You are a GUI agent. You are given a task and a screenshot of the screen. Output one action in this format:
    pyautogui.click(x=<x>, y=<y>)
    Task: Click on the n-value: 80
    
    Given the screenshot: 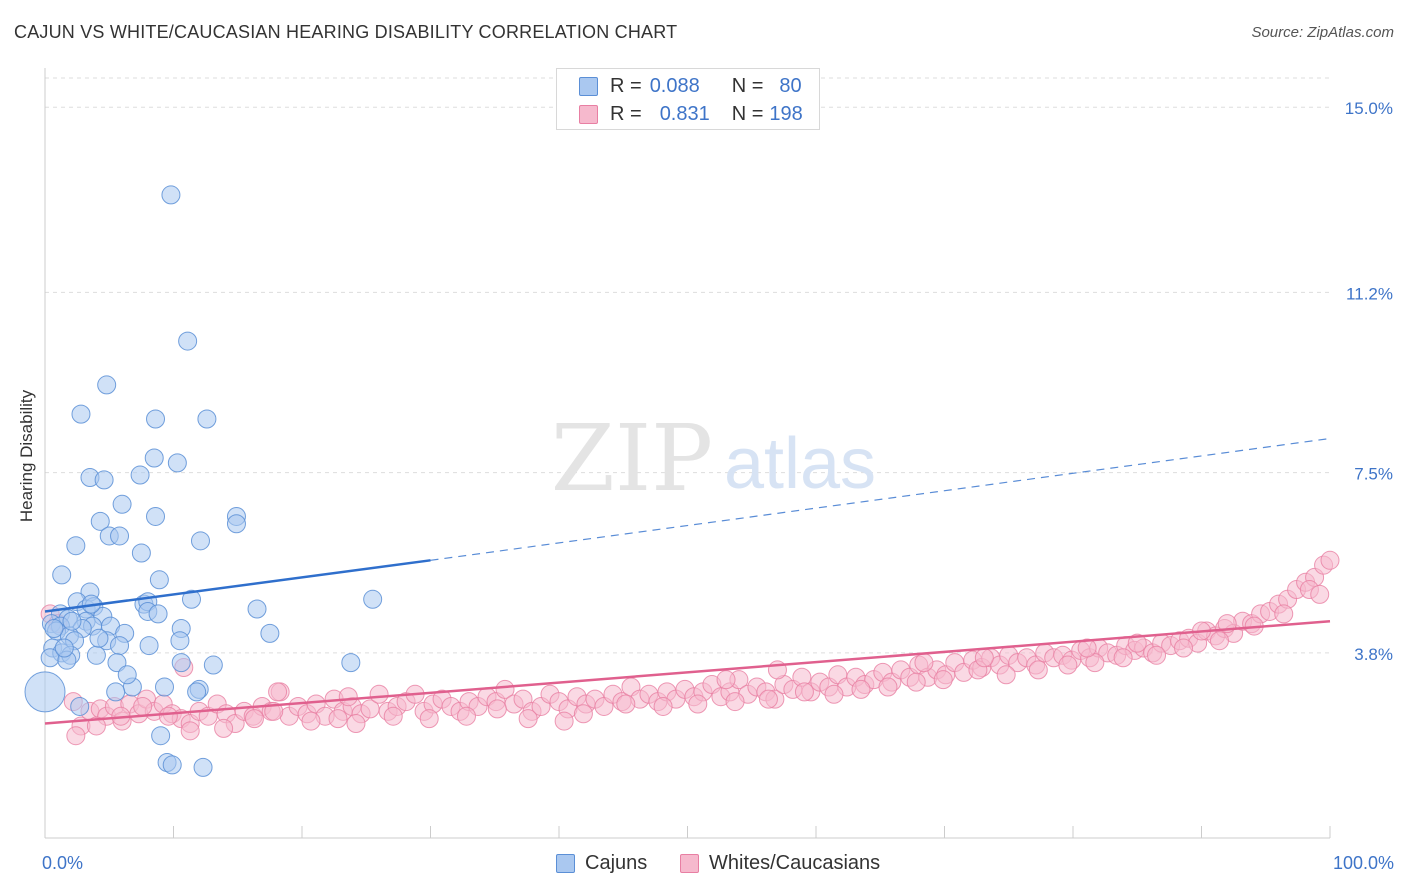 What is the action you would take?
    pyautogui.click(x=790, y=85)
    